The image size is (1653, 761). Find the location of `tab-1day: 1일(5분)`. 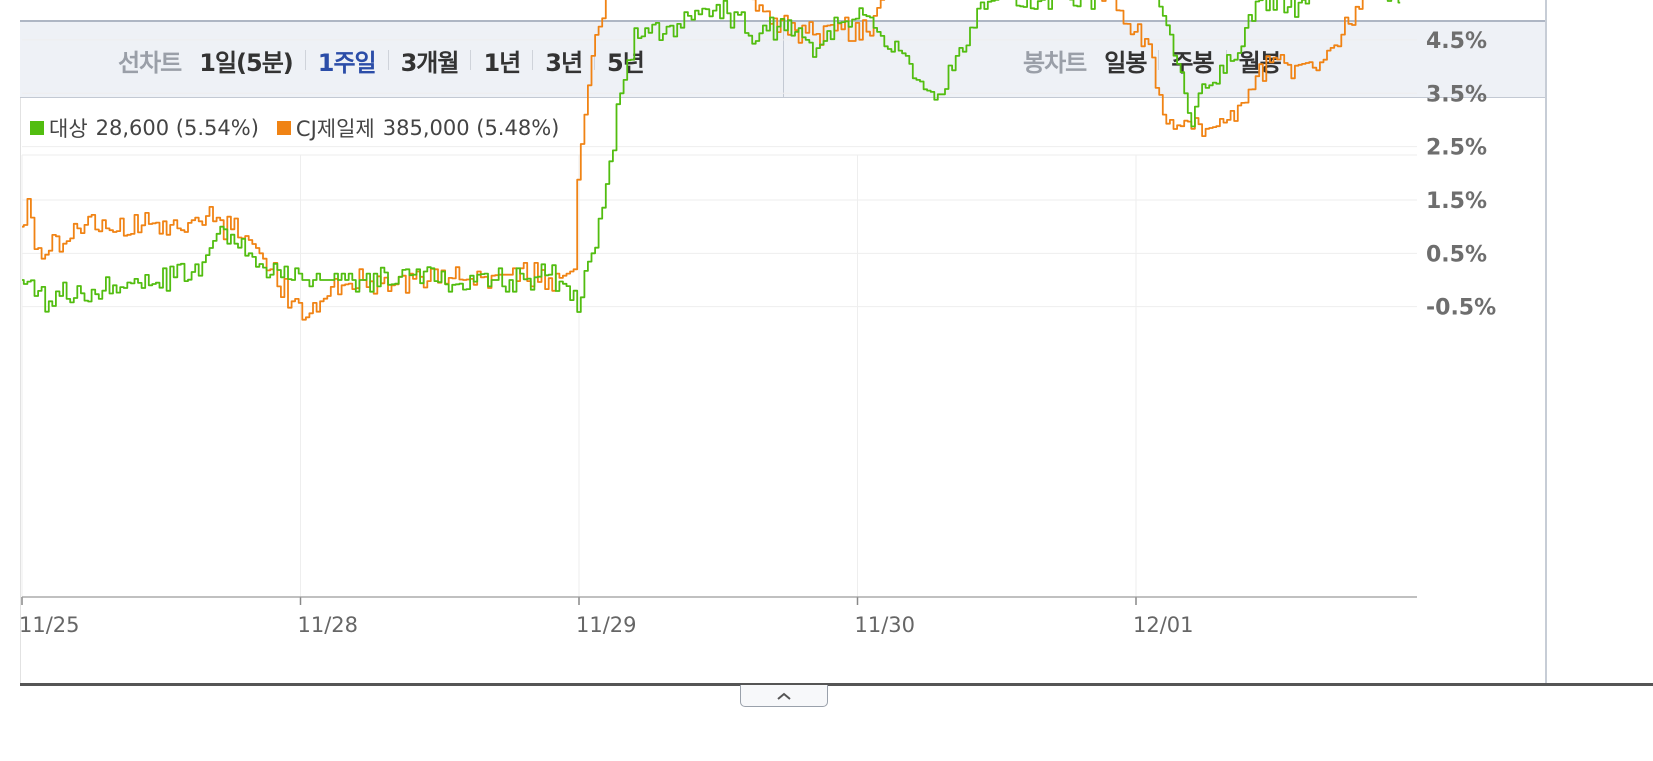

tab-1day: 1일(5분) is located at coordinates (246, 62).